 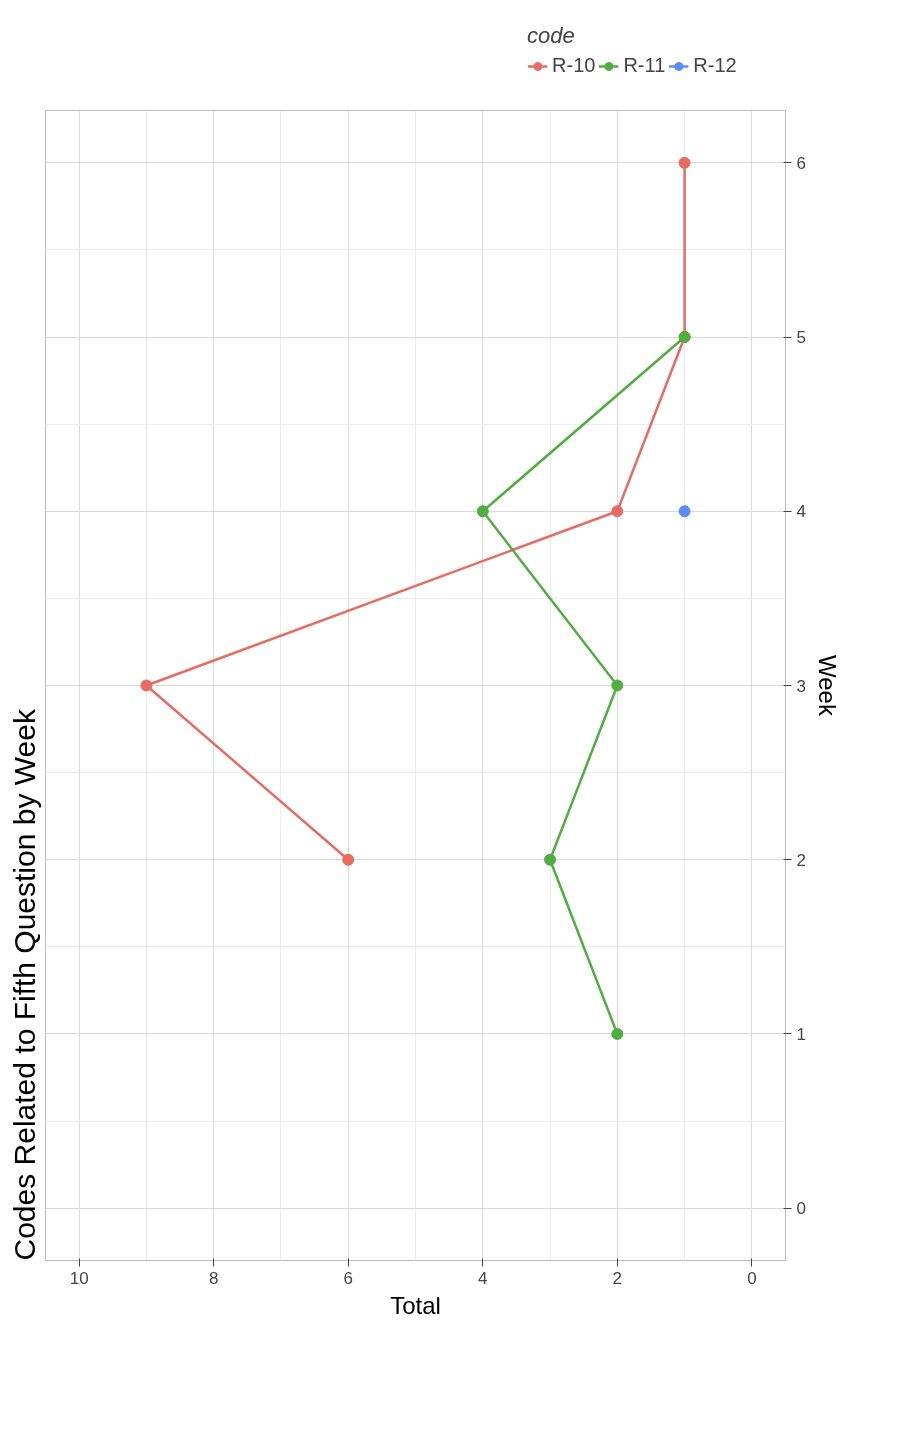 What do you see at coordinates (551, 36) in the screenshot?
I see `legend-title: code` at bounding box center [551, 36].